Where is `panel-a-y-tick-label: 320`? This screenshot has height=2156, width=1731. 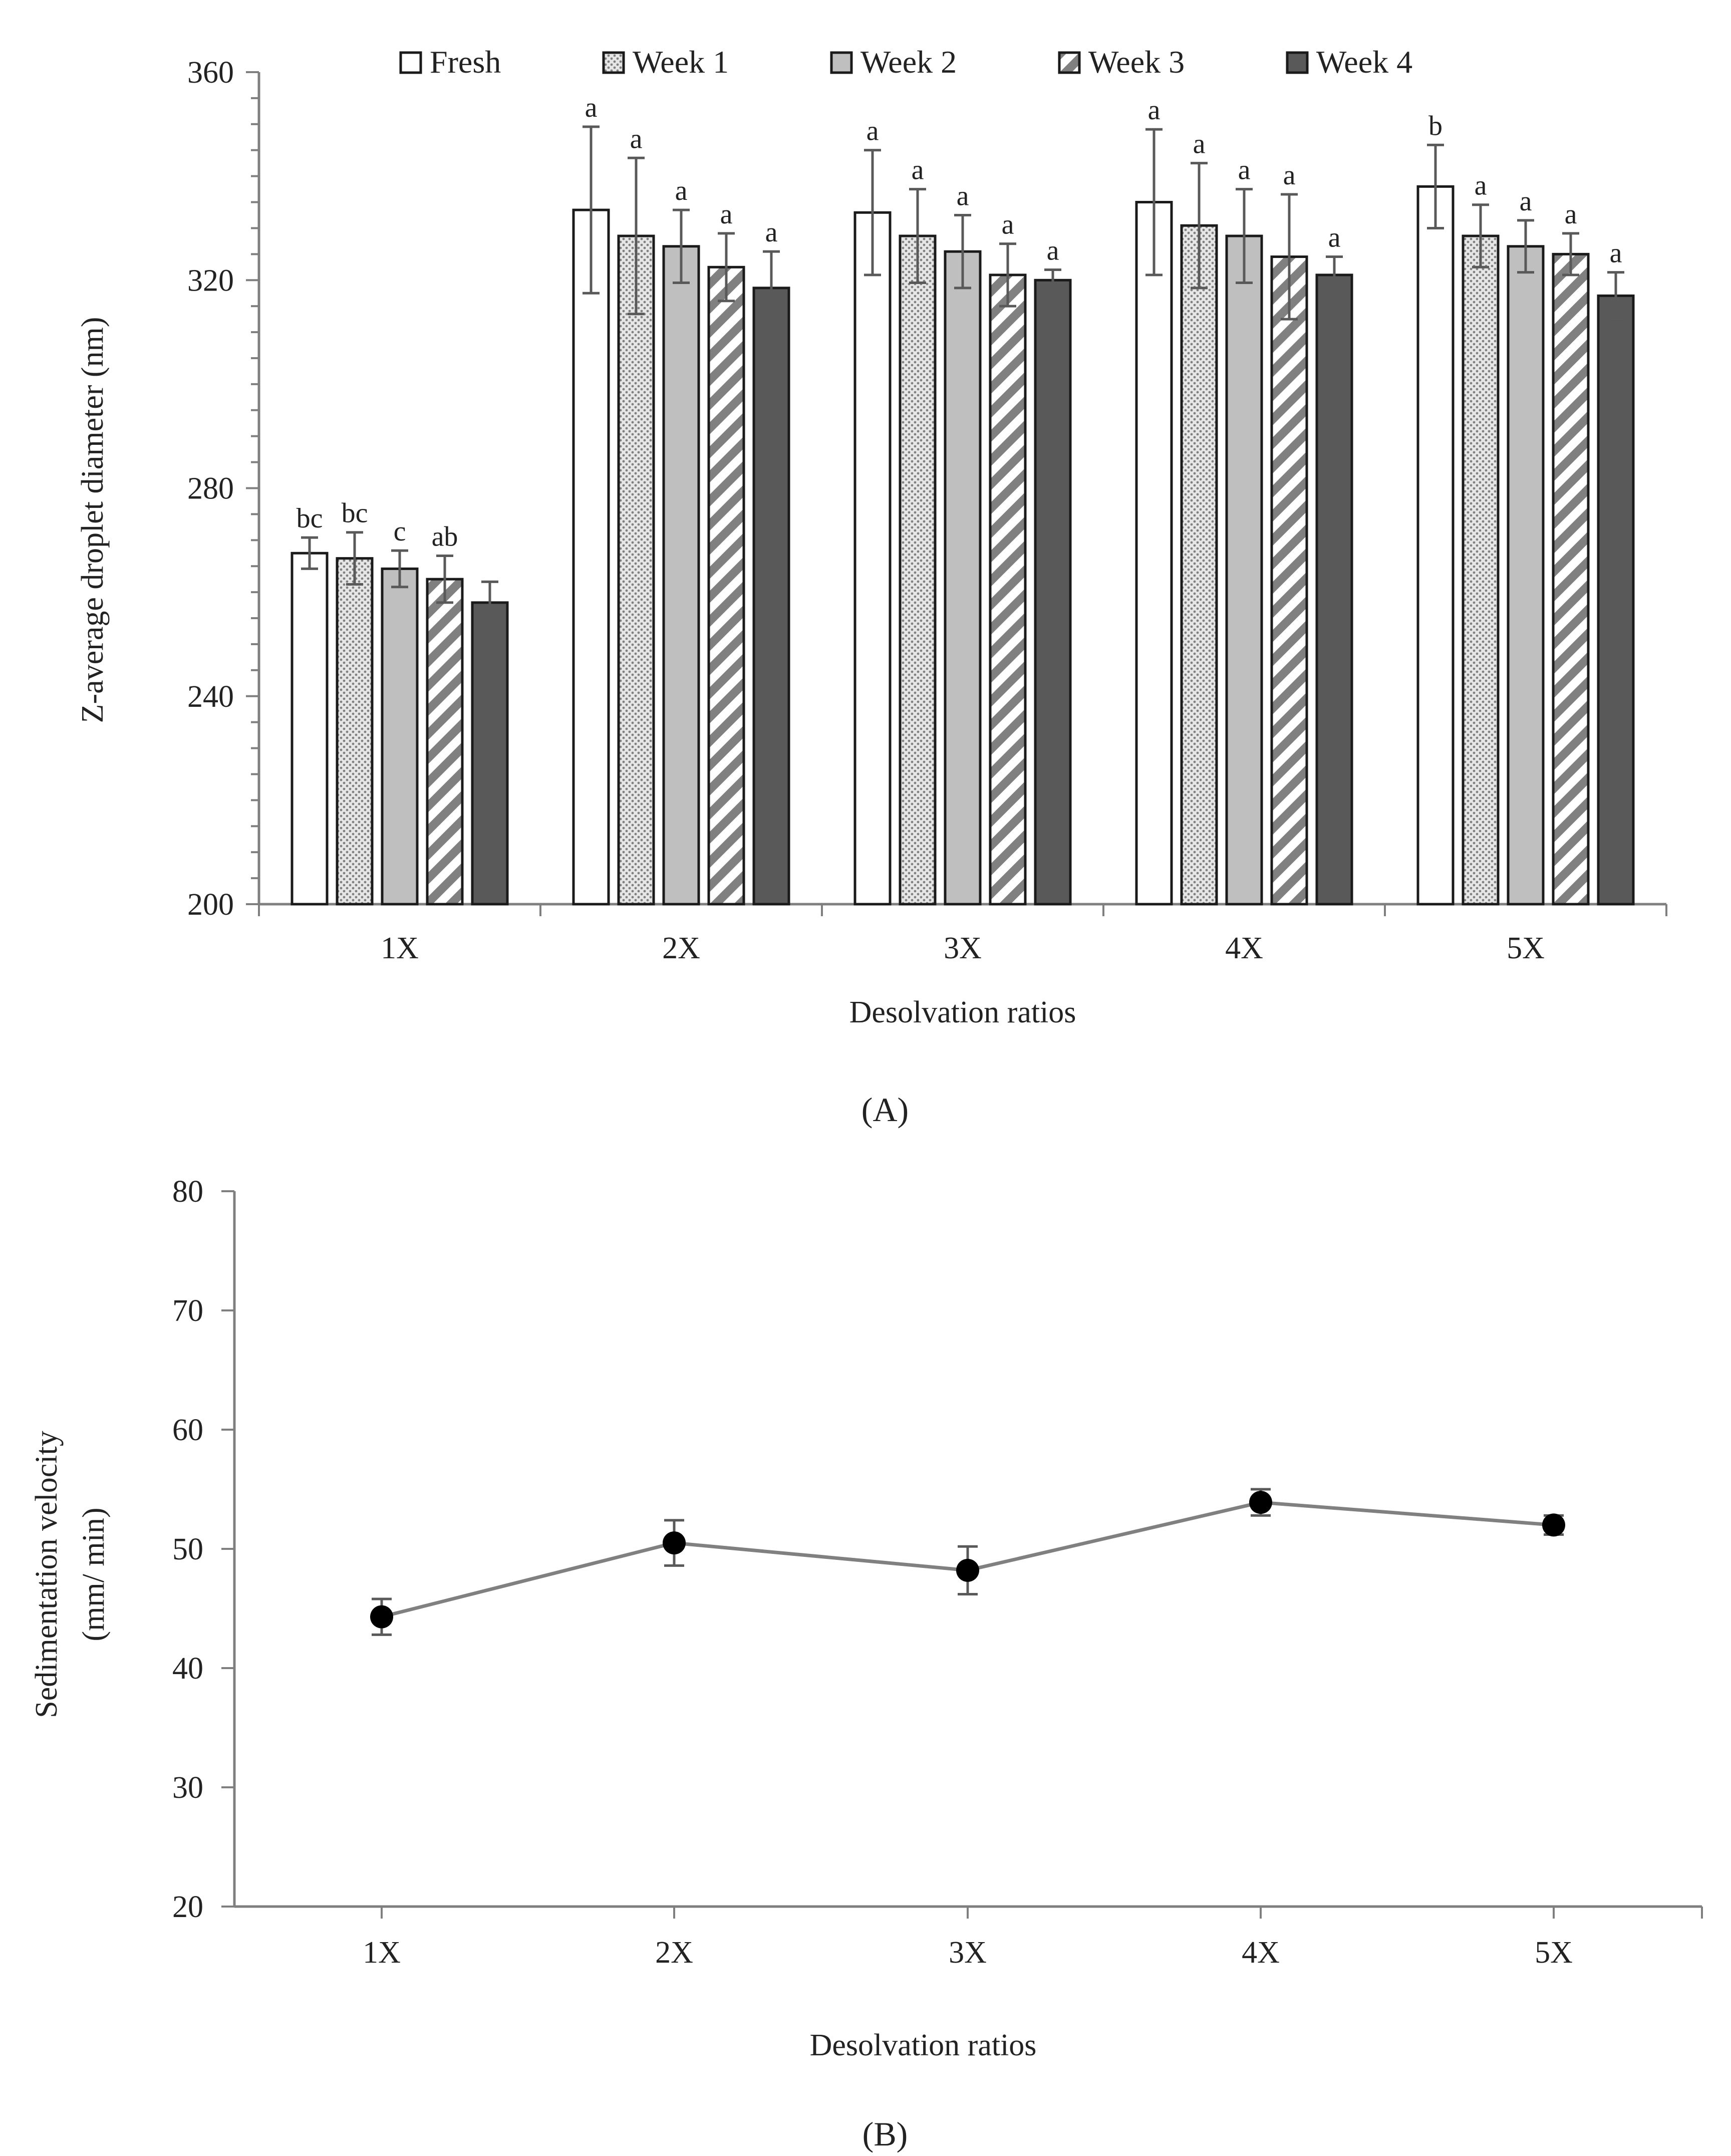 panel-a-y-tick-label: 320 is located at coordinates (210, 280).